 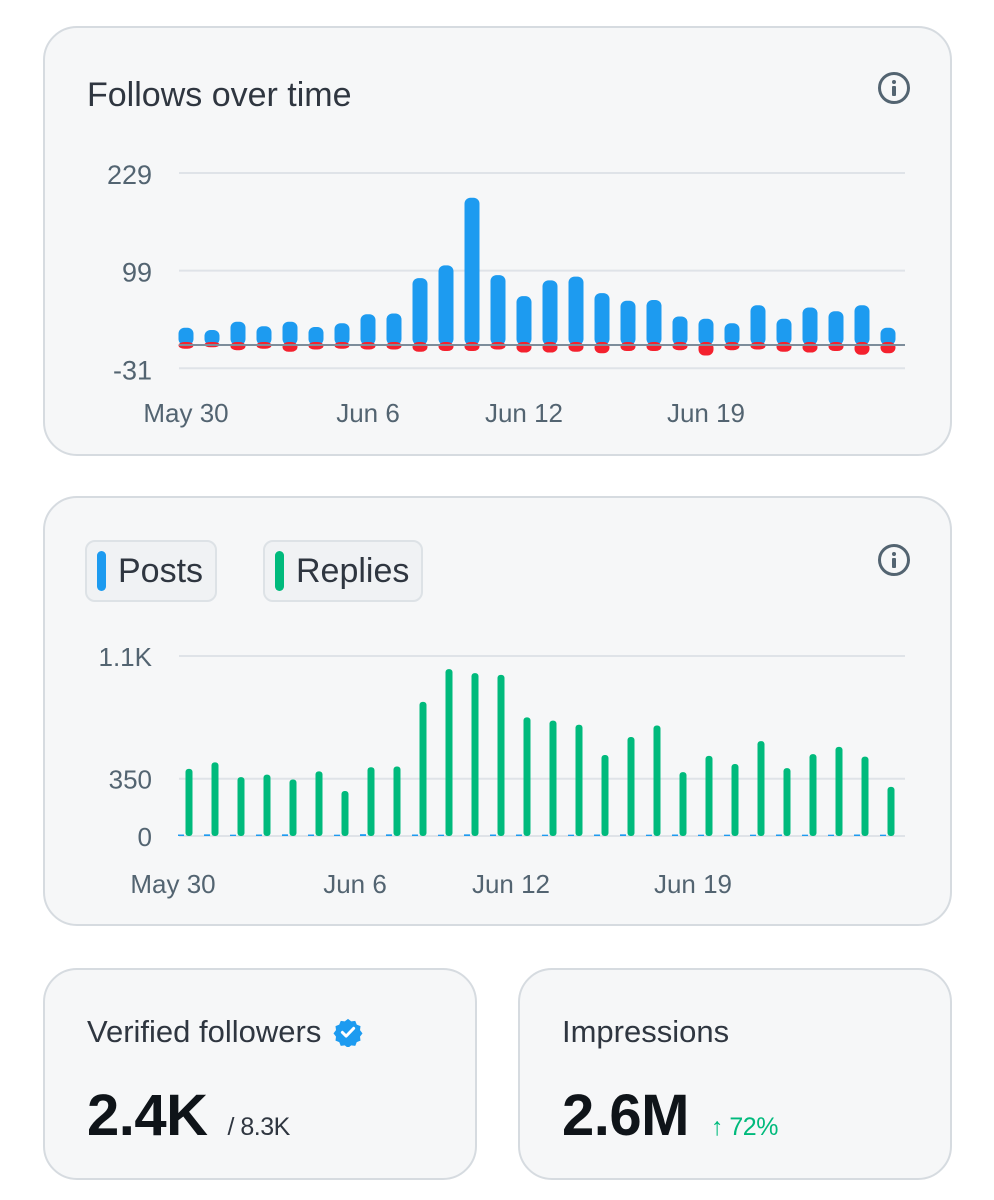 I want to click on verified-followers-title: Verified followers, so click(x=204, y=1031).